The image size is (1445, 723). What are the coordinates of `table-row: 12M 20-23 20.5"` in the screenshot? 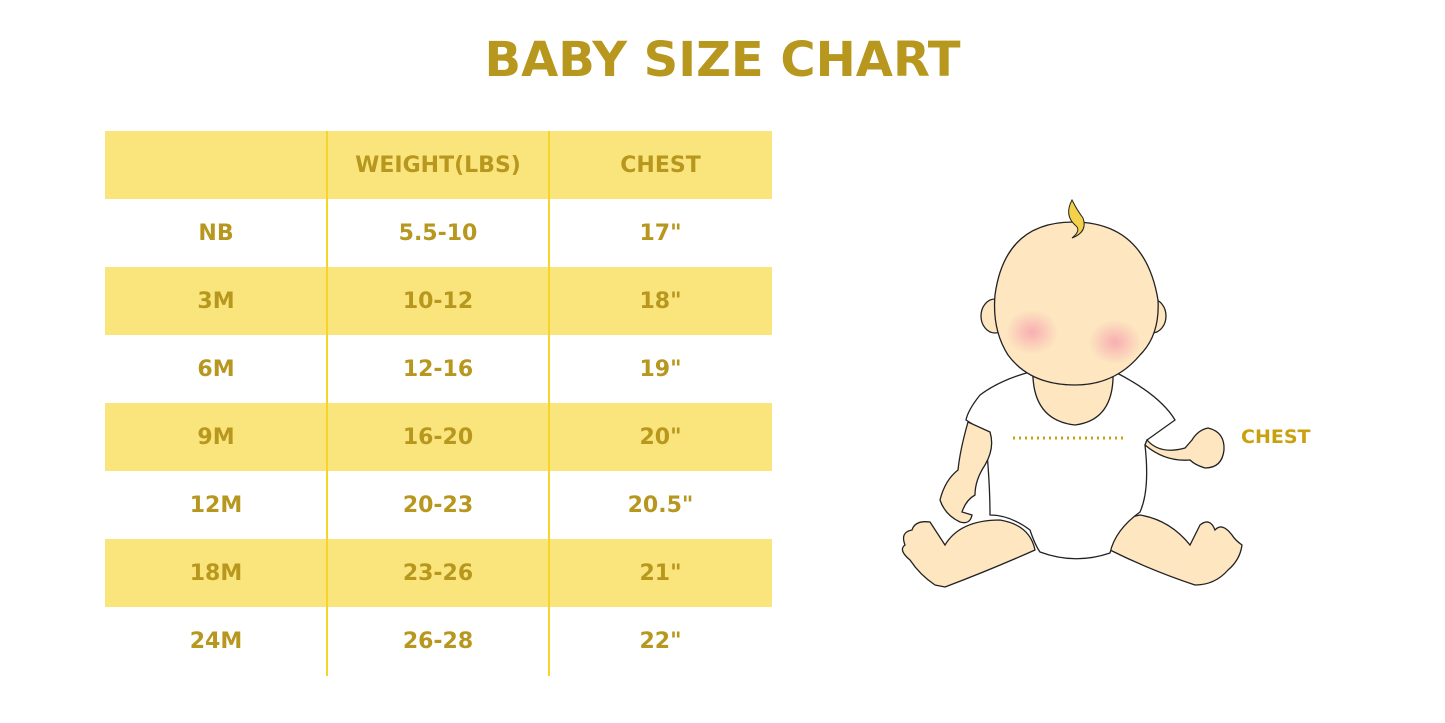 It's located at (438, 505).